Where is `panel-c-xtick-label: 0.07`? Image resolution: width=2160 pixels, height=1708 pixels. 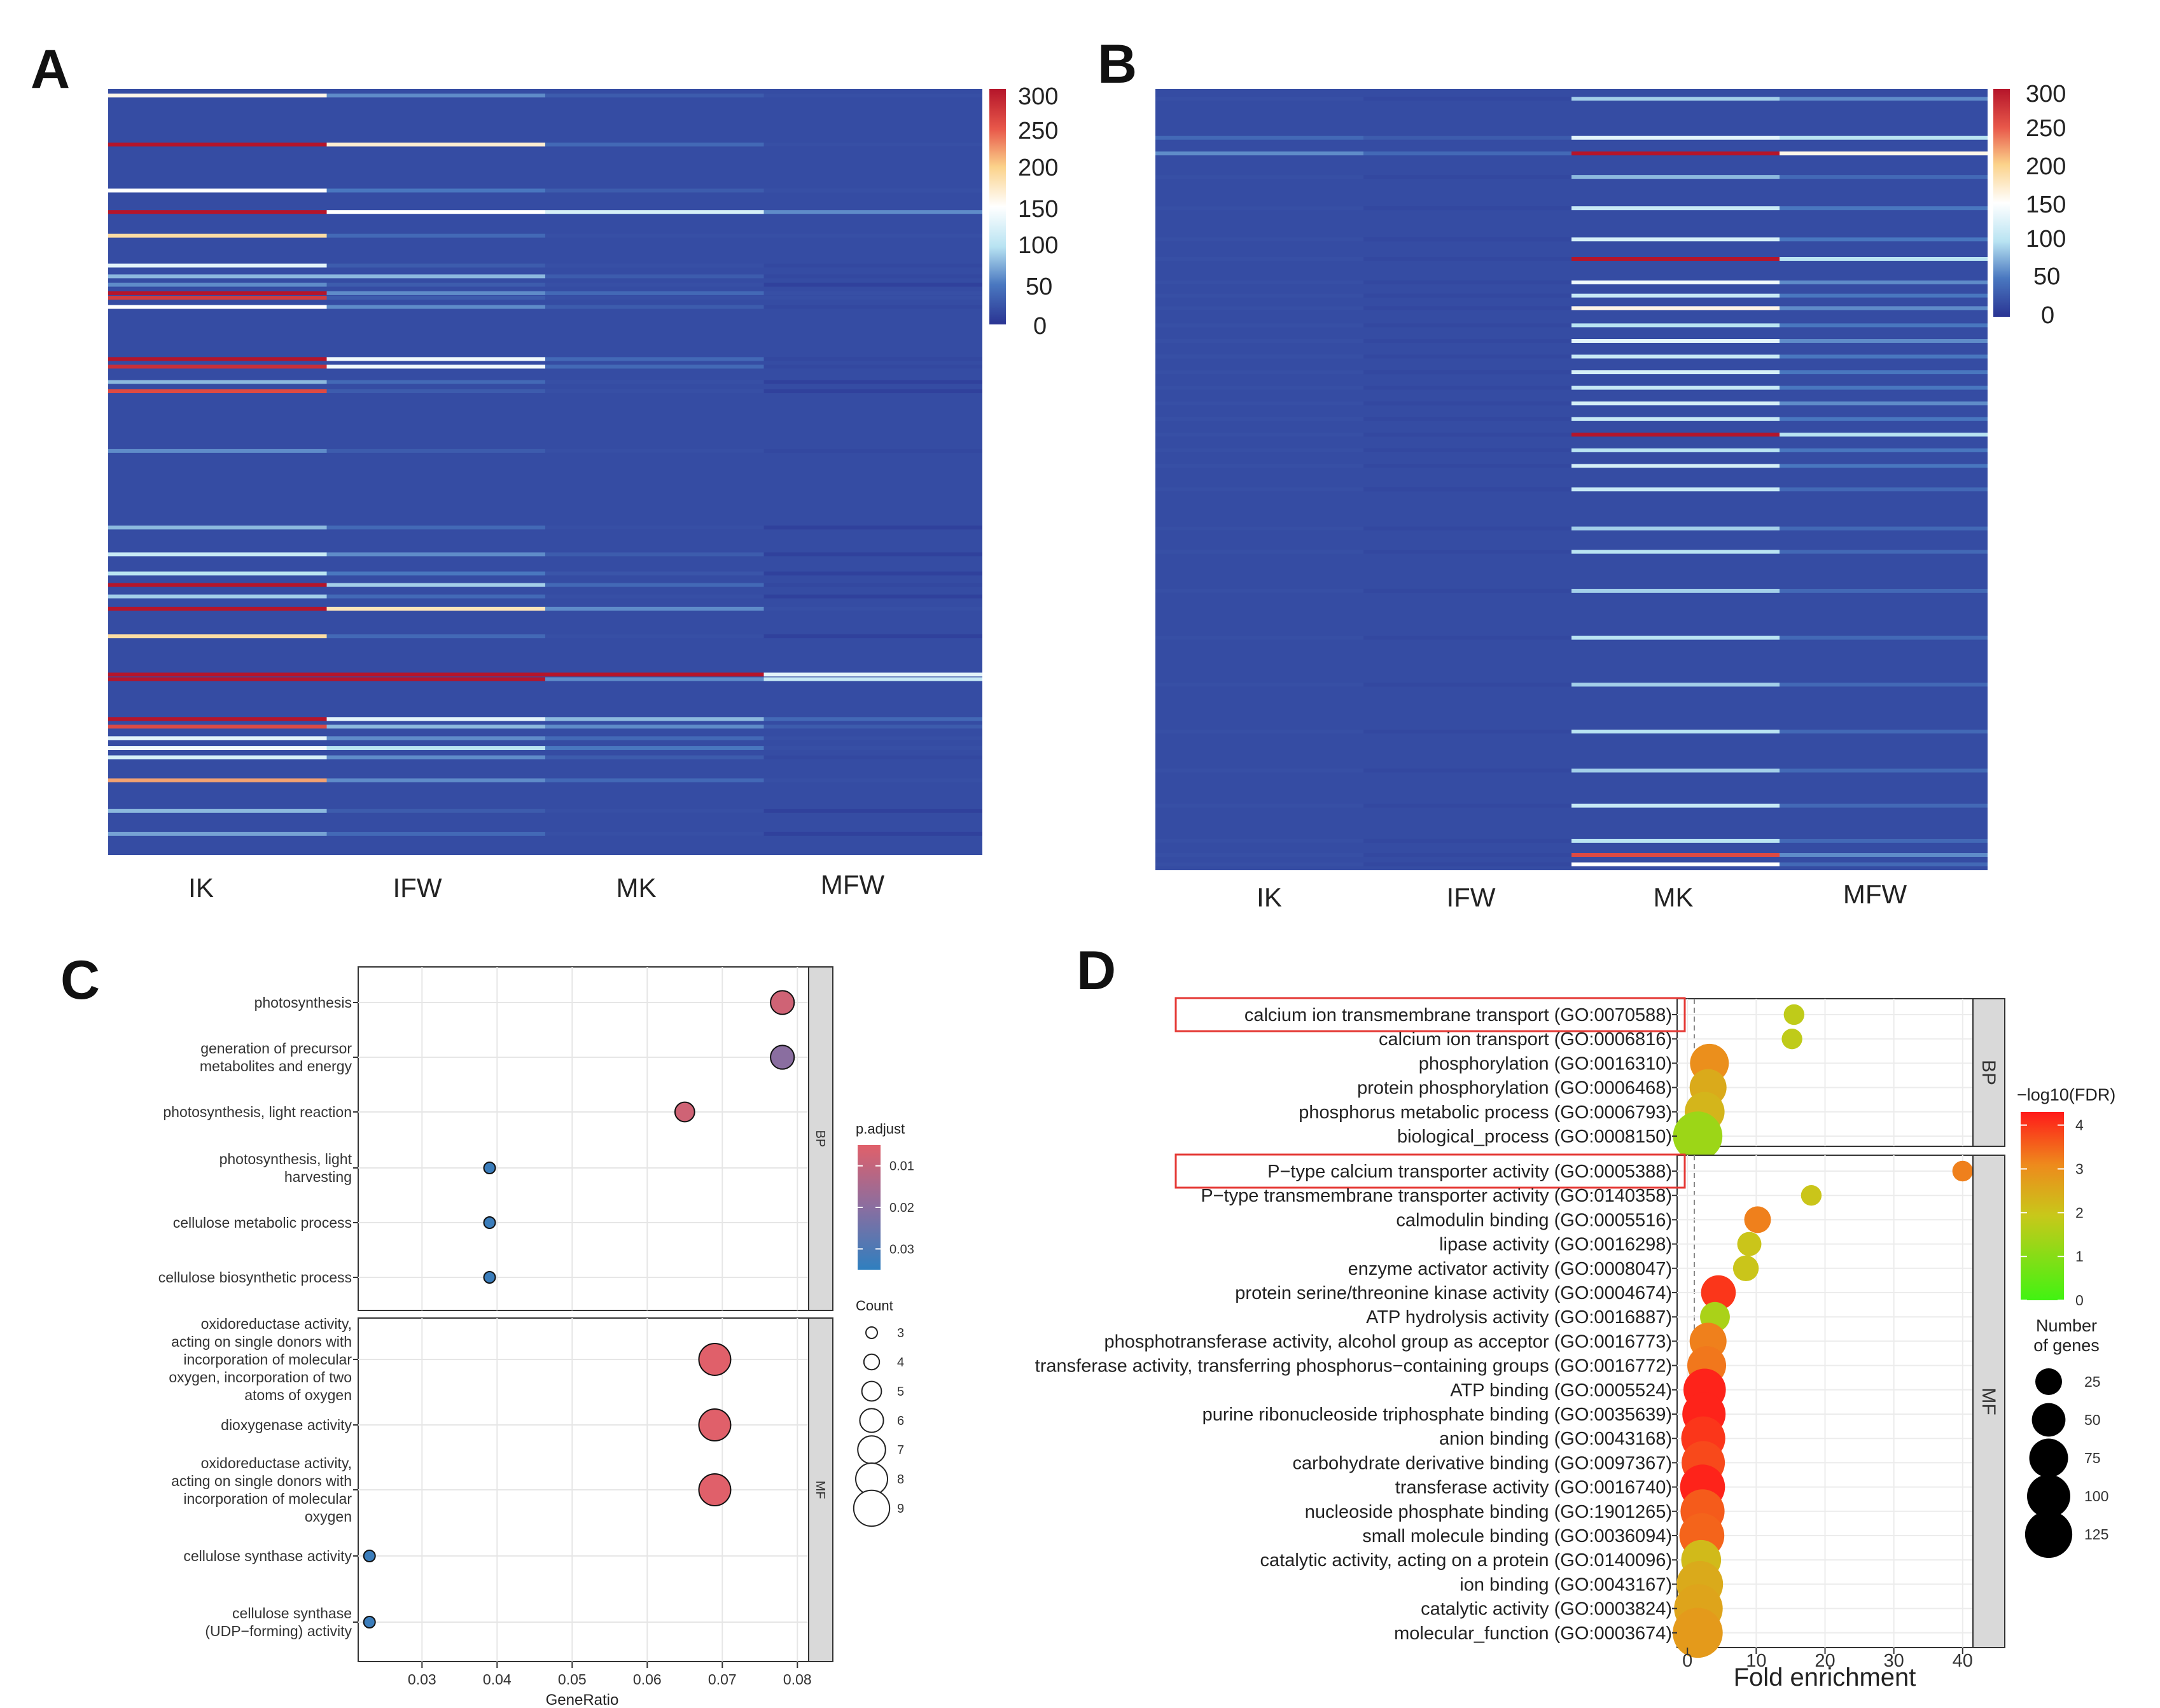 panel-c-xtick-label: 0.07 is located at coordinates (722, 1679).